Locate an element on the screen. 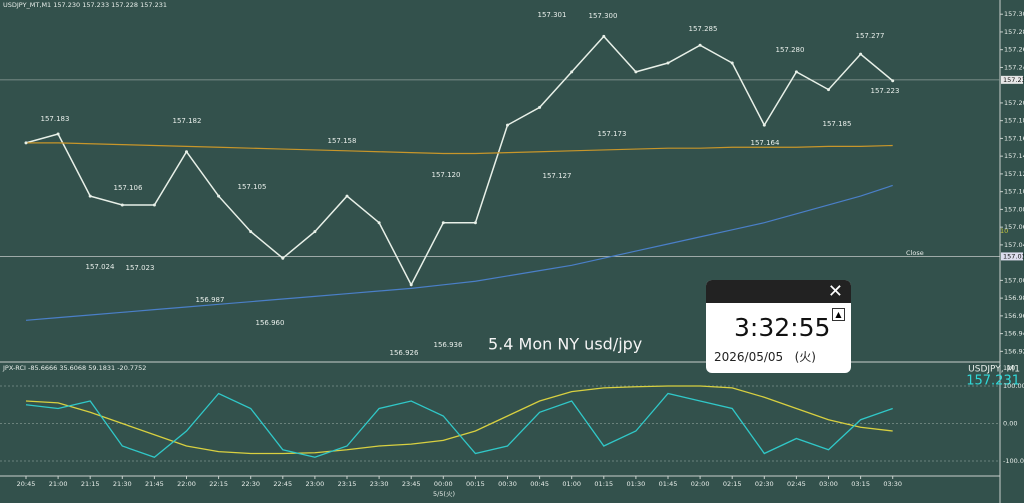 This screenshot has height=503, width=1024. bid: 157.231 is located at coordinates (993, 381).